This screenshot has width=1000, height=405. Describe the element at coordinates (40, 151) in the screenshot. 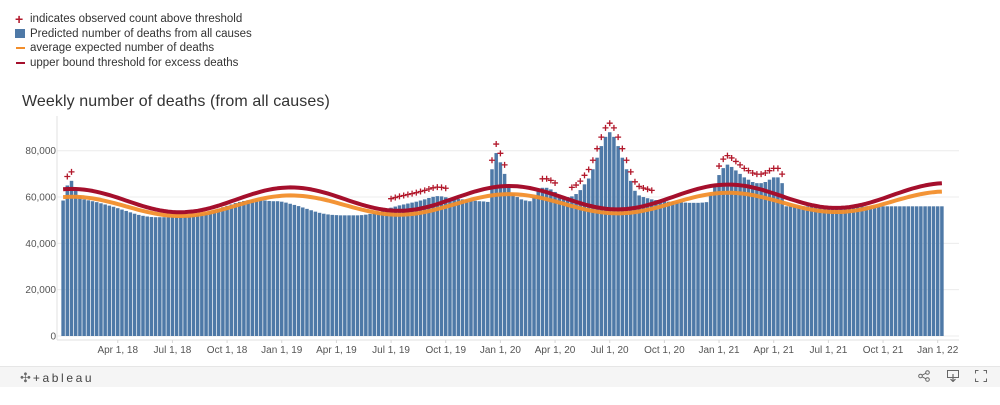

I see `y-tick-label: 80,000` at that location.